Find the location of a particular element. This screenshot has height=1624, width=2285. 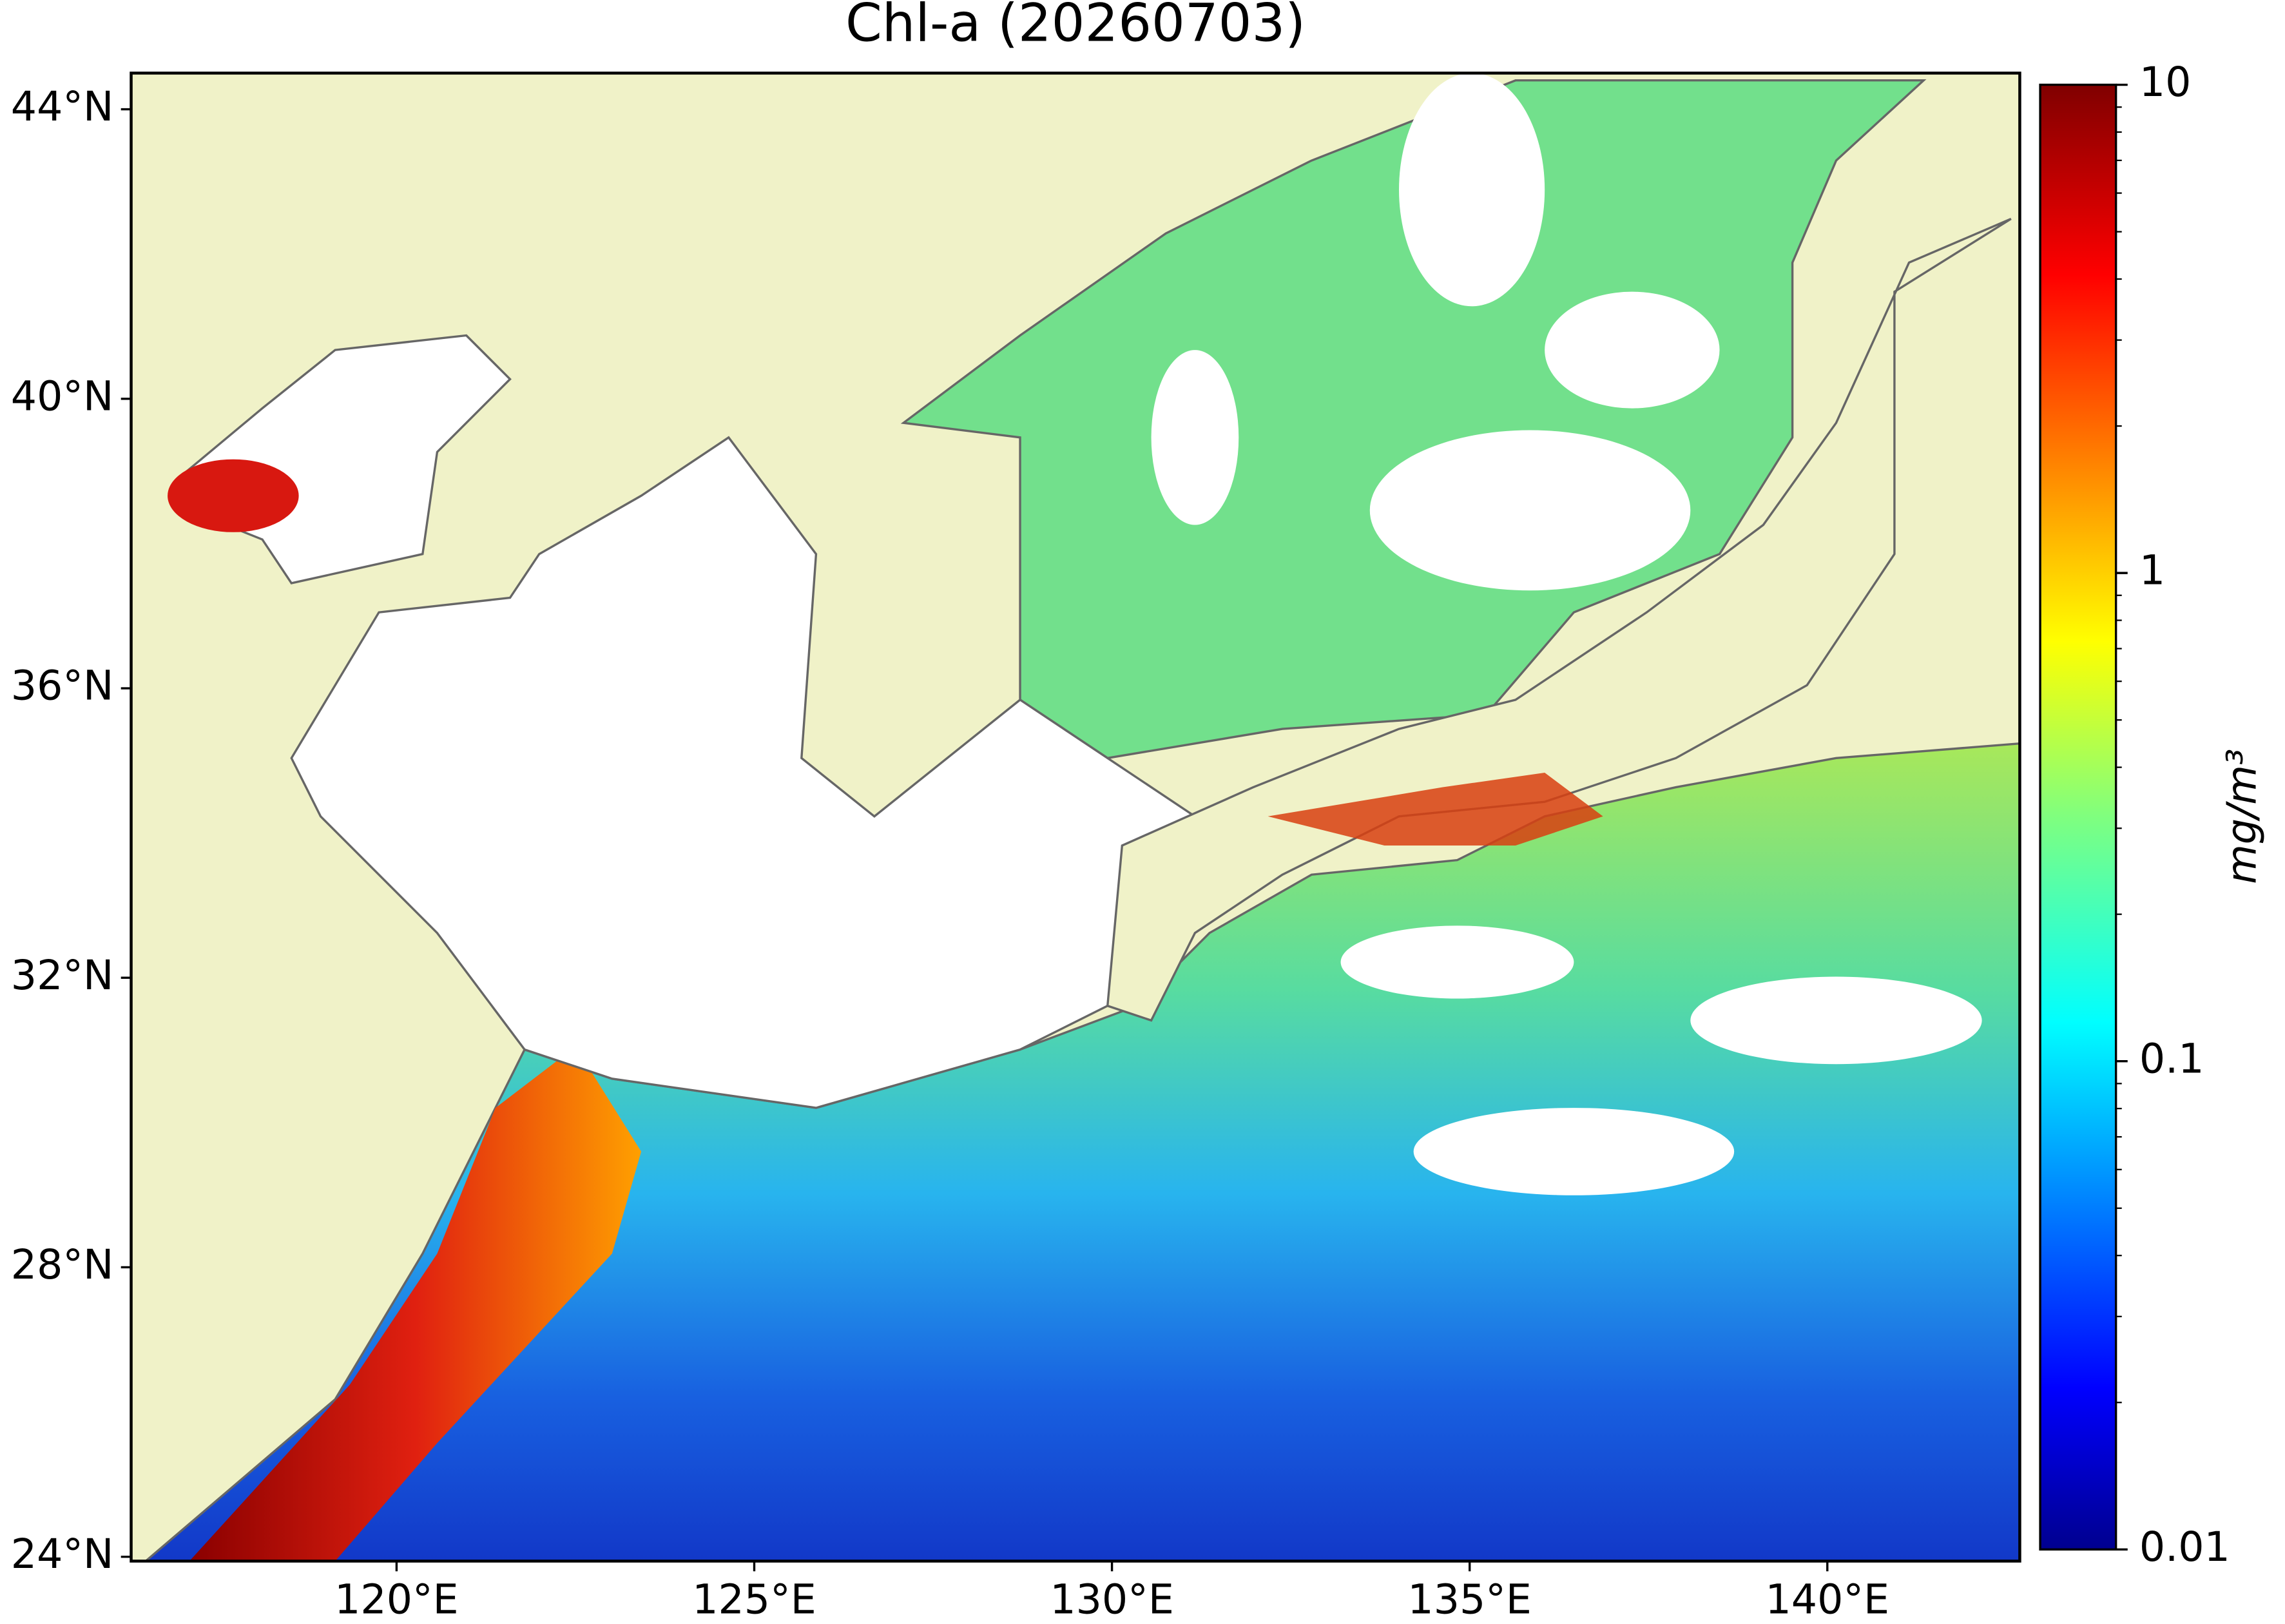

bohai-bloom is located at coordinates (233, 495).